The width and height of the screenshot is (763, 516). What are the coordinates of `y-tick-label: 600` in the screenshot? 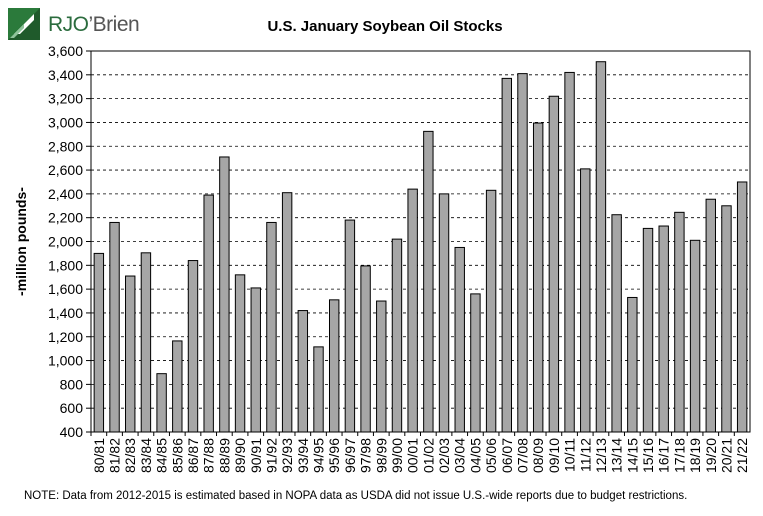 It's located at (72, 408).